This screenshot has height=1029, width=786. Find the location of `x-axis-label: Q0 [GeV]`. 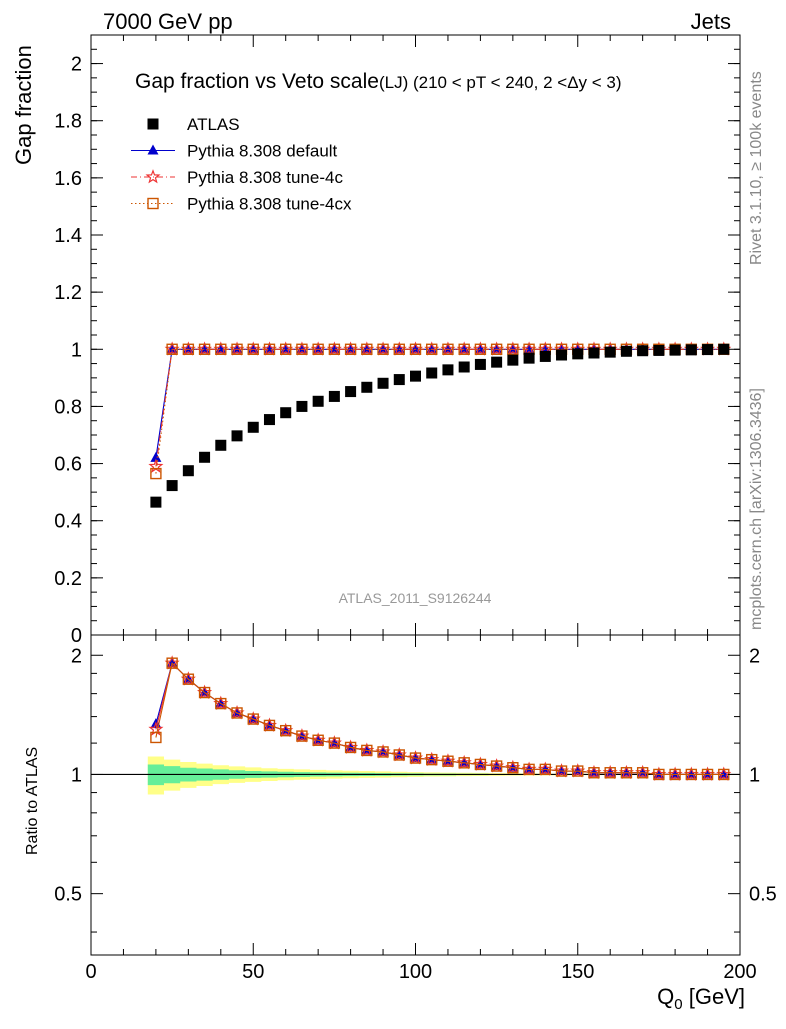

x-axis-label: Q0 [GeV] is located at coordinates (701, 998).